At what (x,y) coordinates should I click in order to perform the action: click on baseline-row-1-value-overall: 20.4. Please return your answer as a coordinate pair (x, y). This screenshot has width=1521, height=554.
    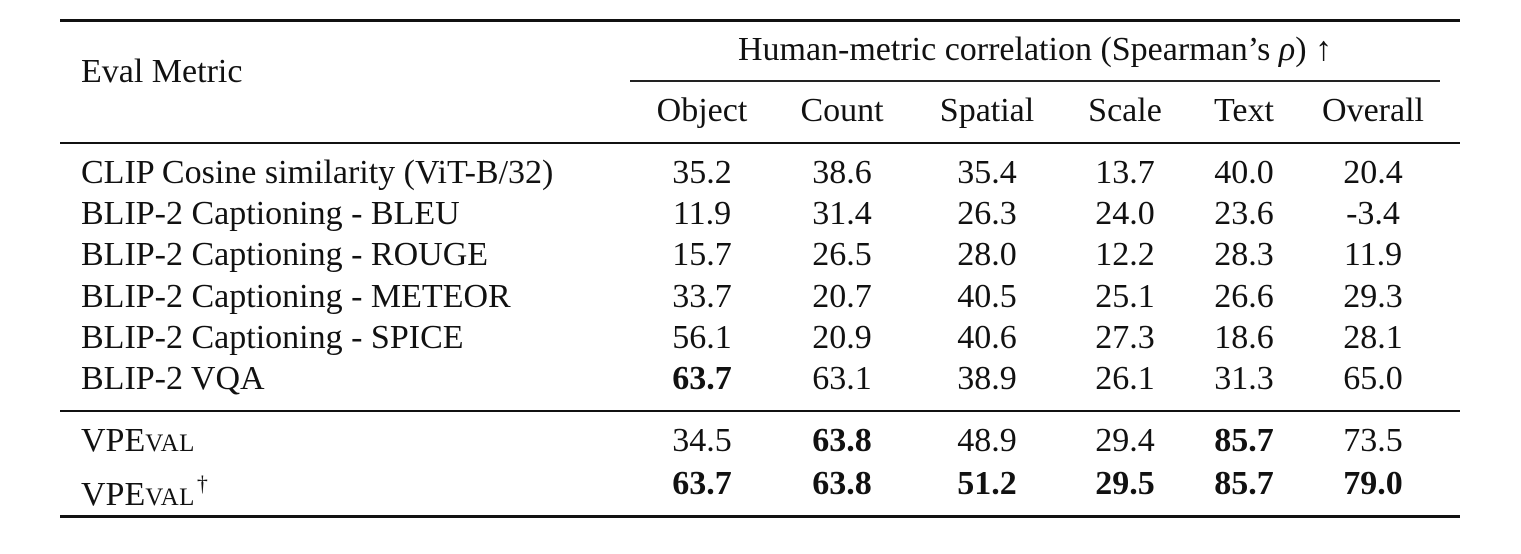
    Looking at the image, I should click on (1373, 172).